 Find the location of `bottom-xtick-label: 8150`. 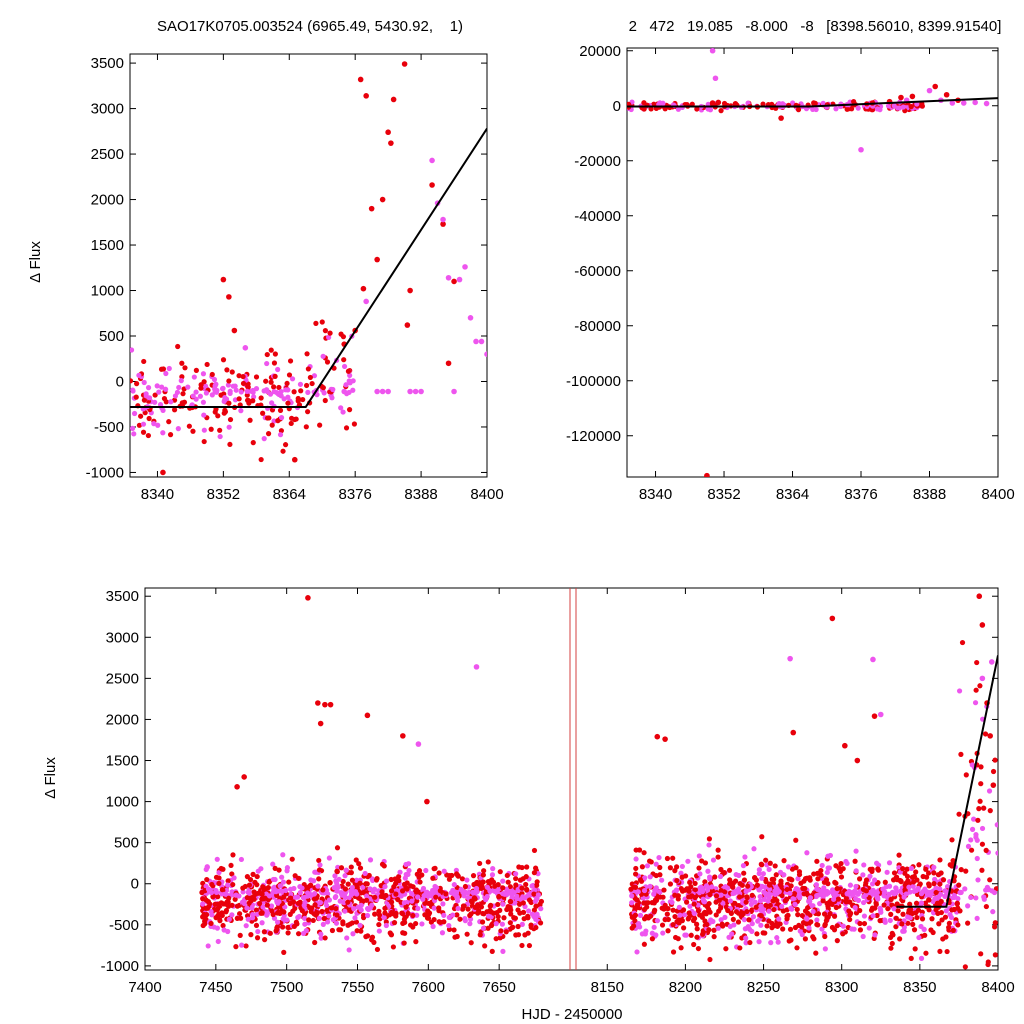

bottom-xtick-label: 8150 is located at coordinates (607, 987).